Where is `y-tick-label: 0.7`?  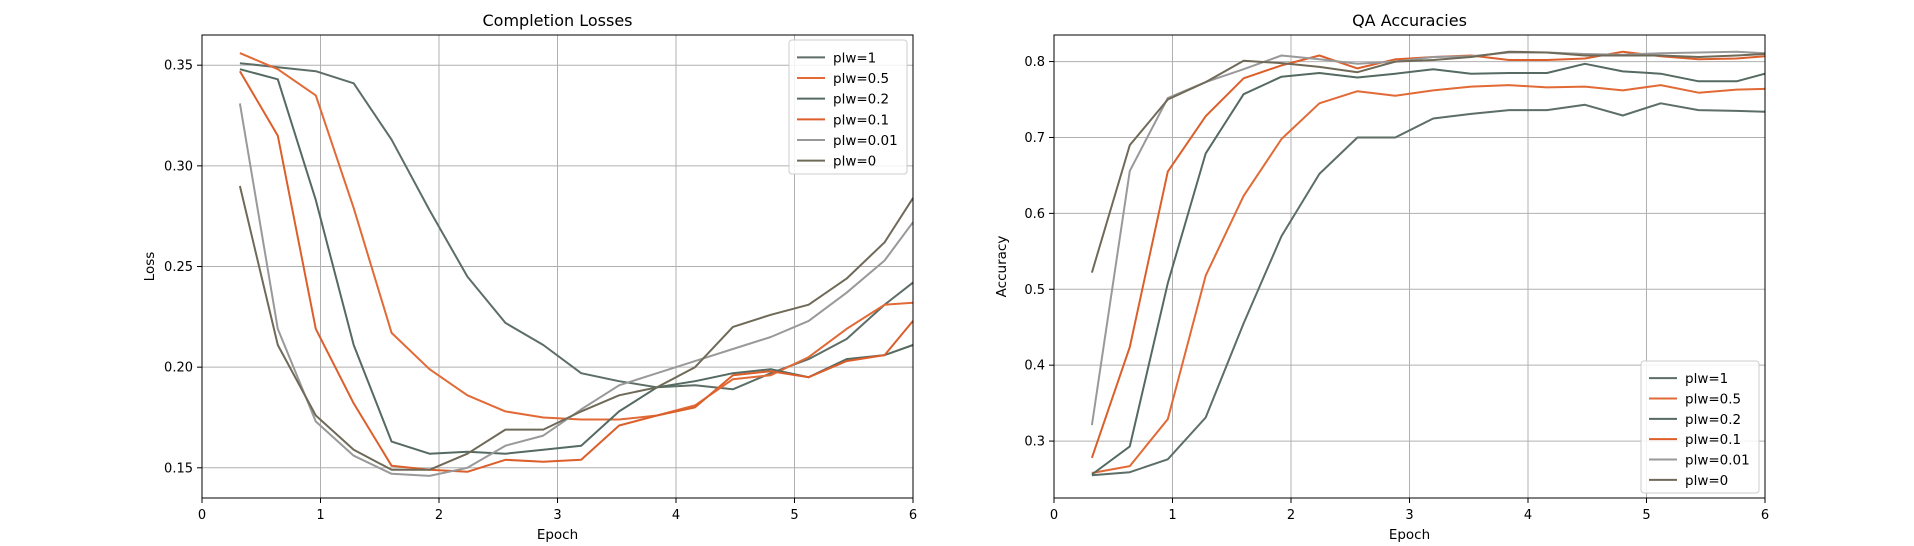
y-tick-label: 0.7 is located at coordinates (1034, 138).